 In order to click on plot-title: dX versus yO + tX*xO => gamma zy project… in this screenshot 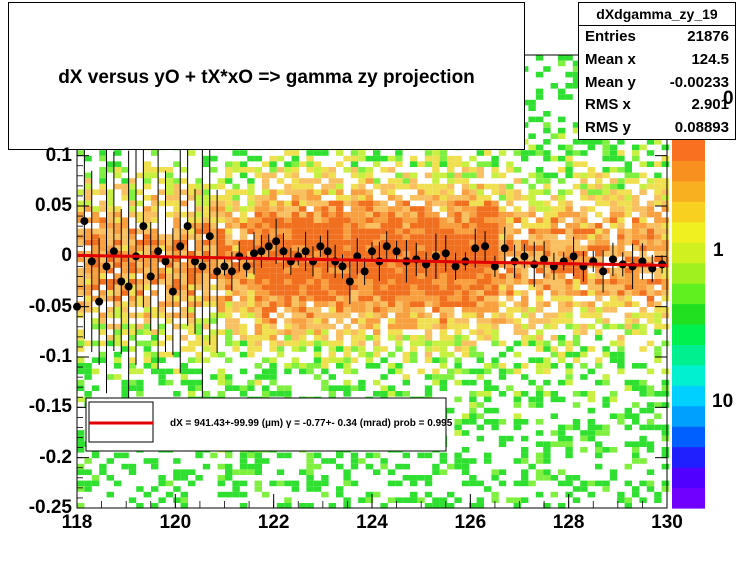, I will do `click(266, 77)`.